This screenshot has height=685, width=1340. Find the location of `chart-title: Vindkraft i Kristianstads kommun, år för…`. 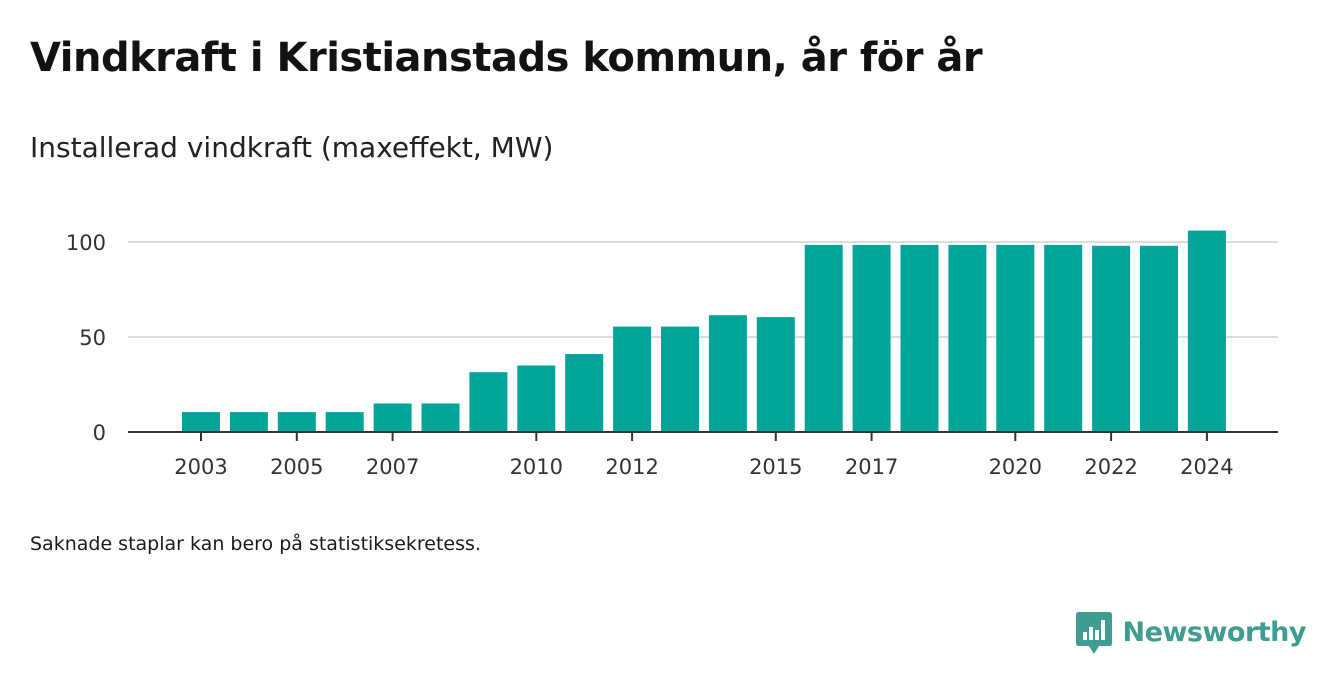

chart-title: Vindkraft i Kristianstads kommun, år för… is located at coordinates (506, 58).